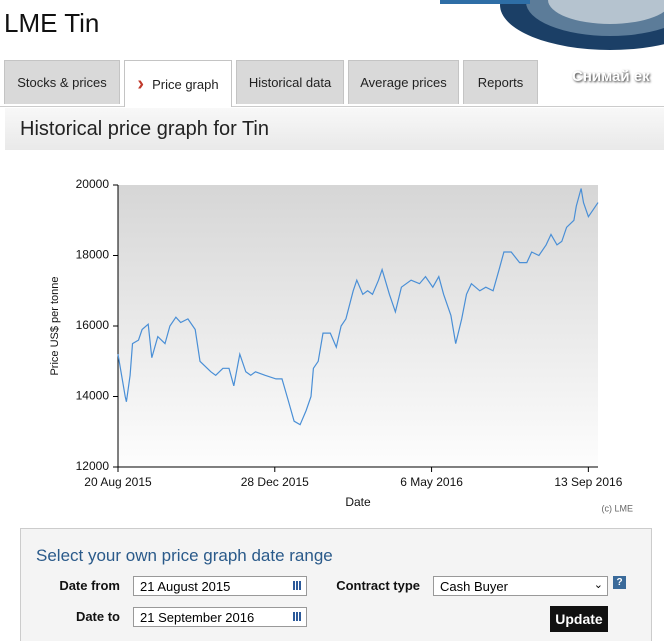 This screenshot has height=641, width=664. Describe the element at coordinates (552, 25) in the screenshot. I see `banner-graphic` at that location.